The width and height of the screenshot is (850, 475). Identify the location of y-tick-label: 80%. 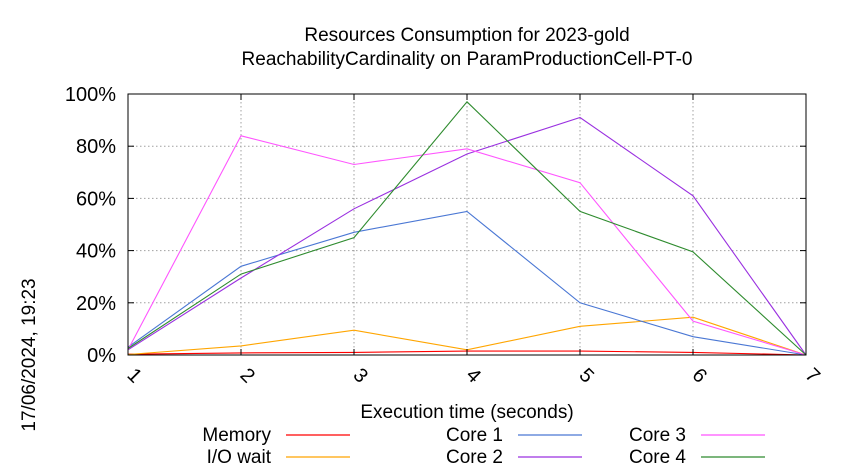
(96, 147).